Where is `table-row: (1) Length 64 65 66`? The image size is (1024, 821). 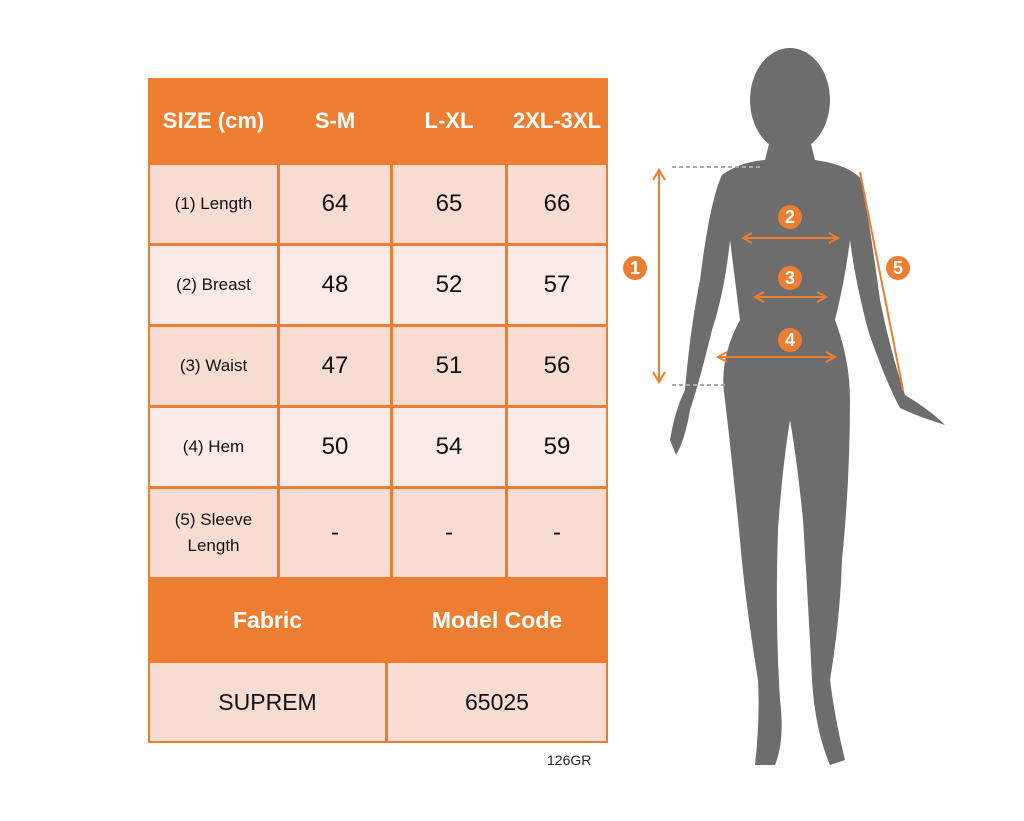 table-row: (1) Length 64 65 66 is located at coordinates (378, 204).